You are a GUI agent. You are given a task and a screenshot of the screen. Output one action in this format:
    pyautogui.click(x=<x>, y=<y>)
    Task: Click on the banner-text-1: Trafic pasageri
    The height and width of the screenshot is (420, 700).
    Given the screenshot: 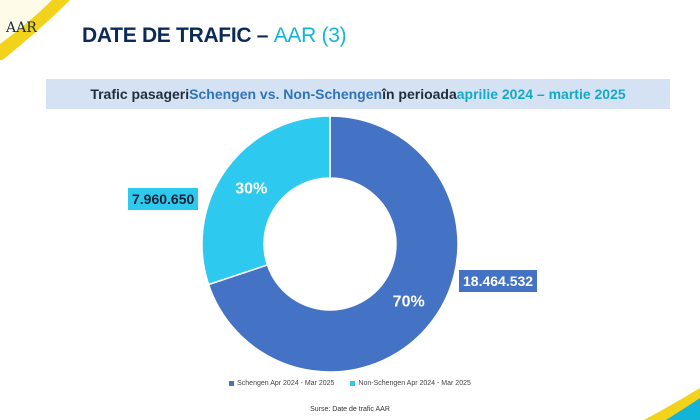 What is the action you would take?
    pyautogui.click(x=140, y=94)
    